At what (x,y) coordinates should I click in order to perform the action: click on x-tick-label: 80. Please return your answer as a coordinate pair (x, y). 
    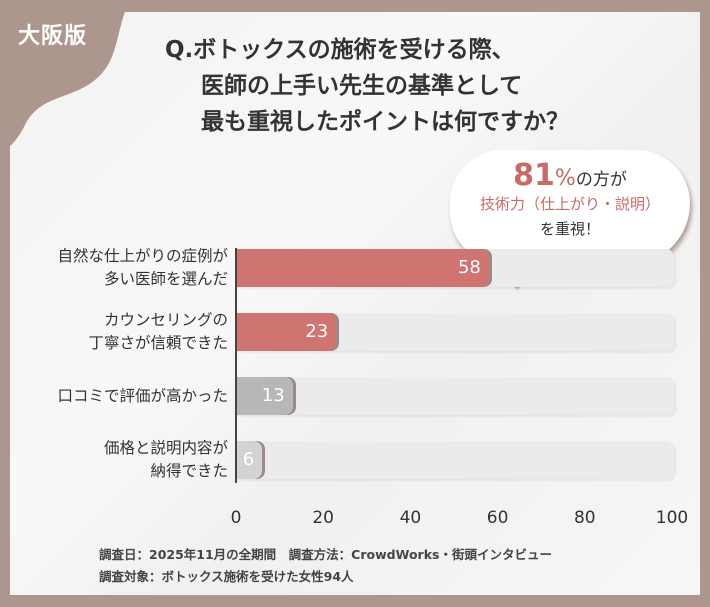
    Looking at the image, I should click on (584, 518).